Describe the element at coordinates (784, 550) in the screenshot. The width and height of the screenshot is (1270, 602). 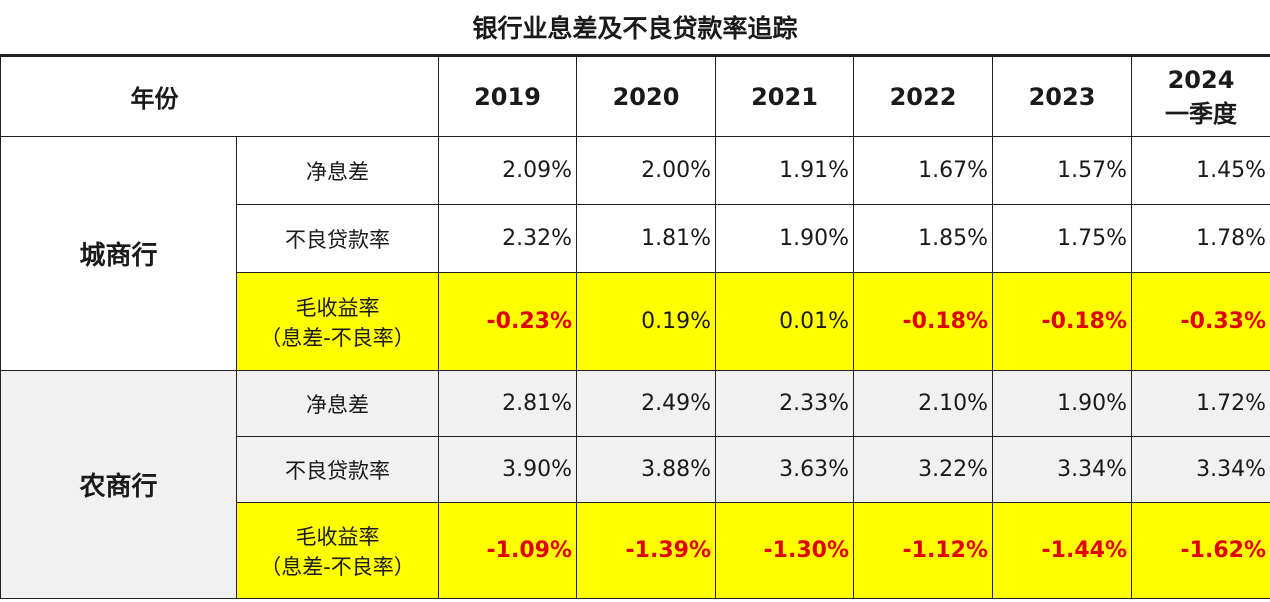
I see `value-cell: -1.30%` at that location.